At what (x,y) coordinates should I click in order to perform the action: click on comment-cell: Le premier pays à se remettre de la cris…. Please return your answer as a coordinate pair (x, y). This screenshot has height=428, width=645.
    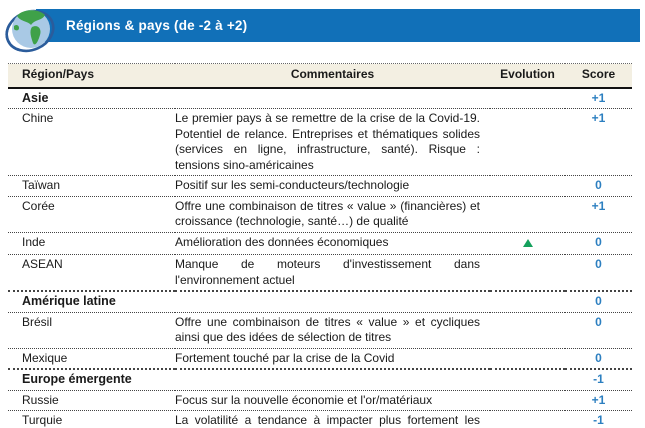
    Looking at the image, I should click on (327, 141).